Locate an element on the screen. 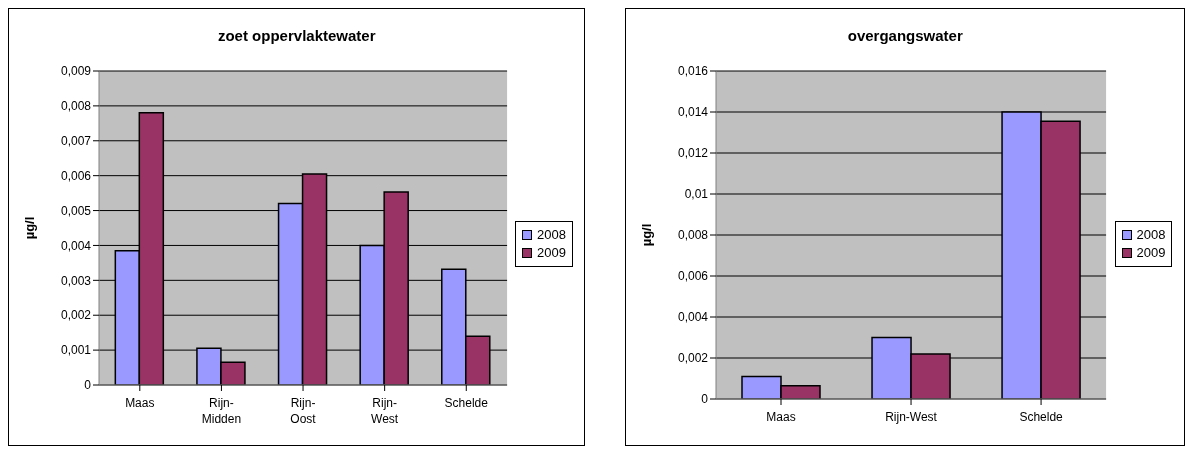  y-tick-label: 0,007 is located at coordinates (76, 141).